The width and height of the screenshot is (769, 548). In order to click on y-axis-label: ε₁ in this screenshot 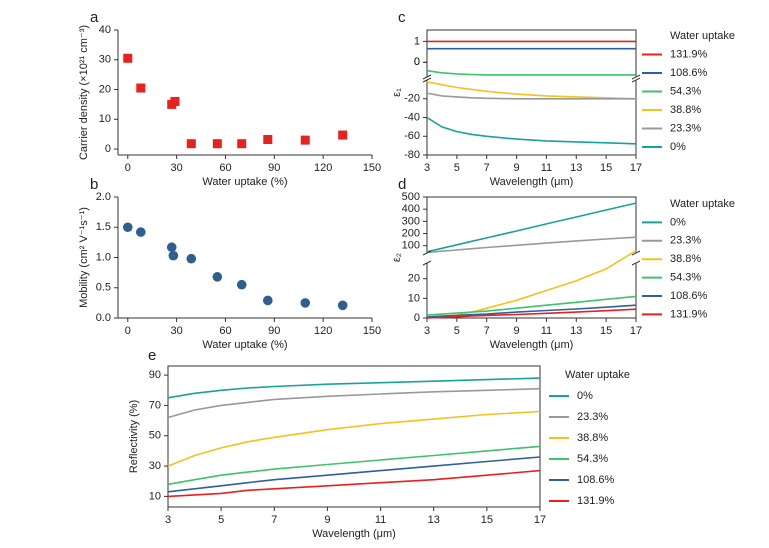, I will do `click(397, 92)`.